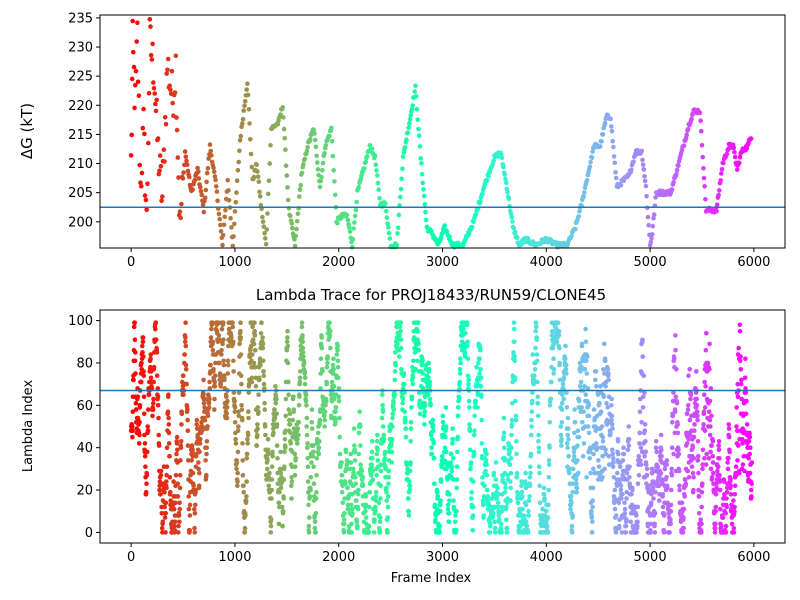 The height and width of the screenshot is (600, 800). Describe the element at coordinates (80, 48) in the screenshot. I see `y-tick-label: 230` at that location.